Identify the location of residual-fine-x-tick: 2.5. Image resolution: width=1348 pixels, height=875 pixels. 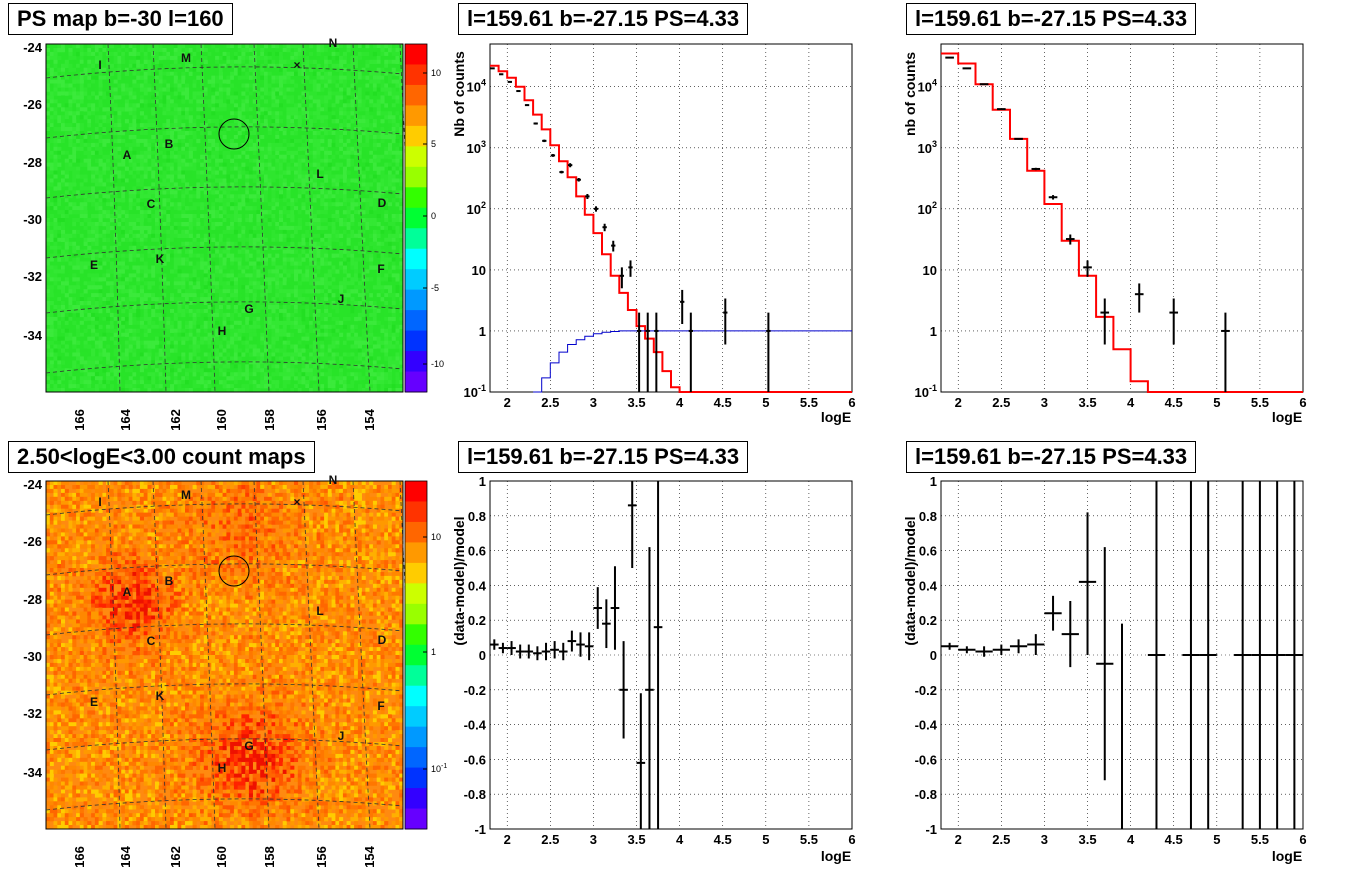
(550, 839).